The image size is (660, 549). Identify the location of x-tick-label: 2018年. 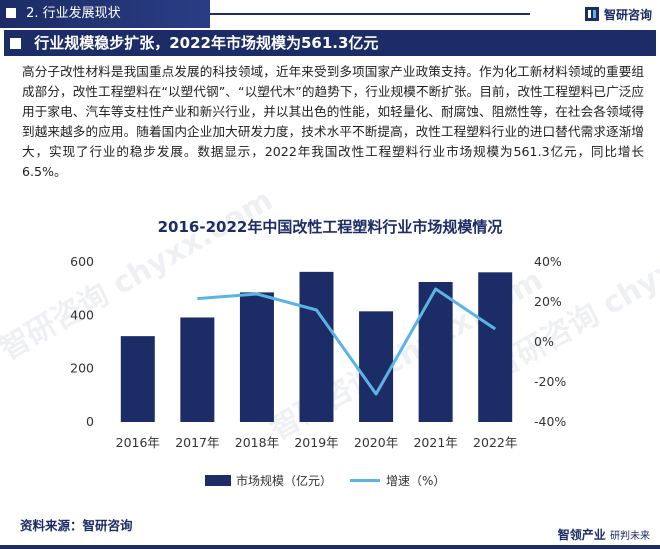
(257, 442).